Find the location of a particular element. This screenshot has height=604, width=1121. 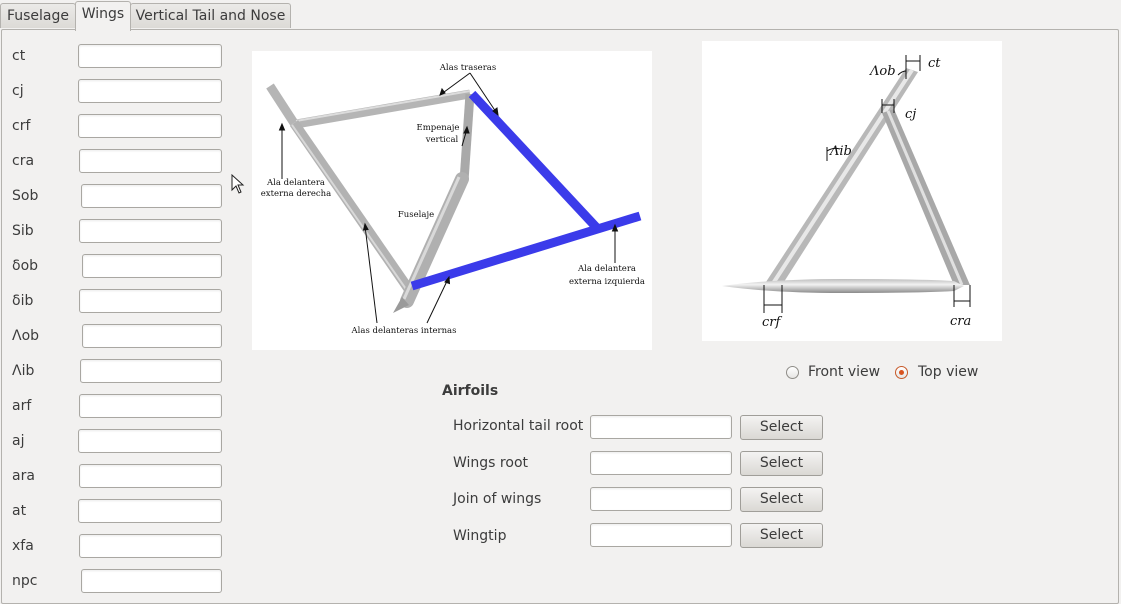

param-label-npc: npc is located at coordinates (25, 581).